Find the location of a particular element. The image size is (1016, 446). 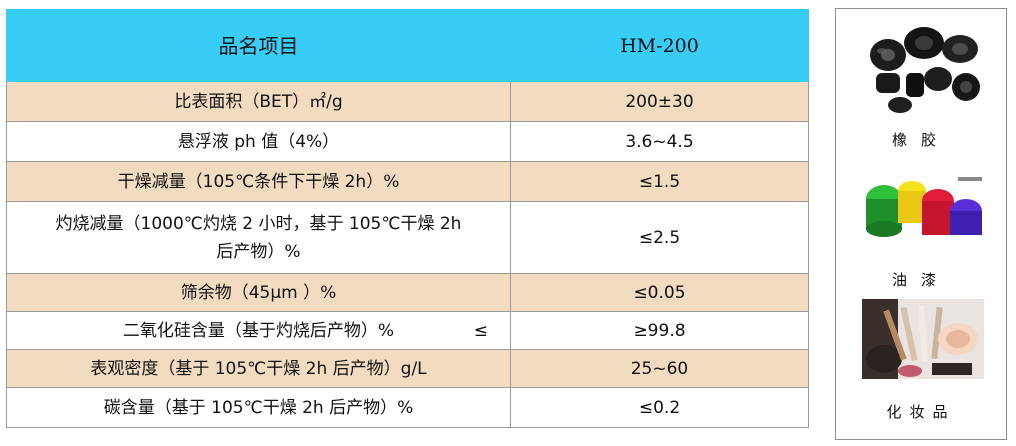

table-row: 二氧化硅含量（基于灼烧后产物）% ≤ ≥99.8 is located at coordinates (407, 330).